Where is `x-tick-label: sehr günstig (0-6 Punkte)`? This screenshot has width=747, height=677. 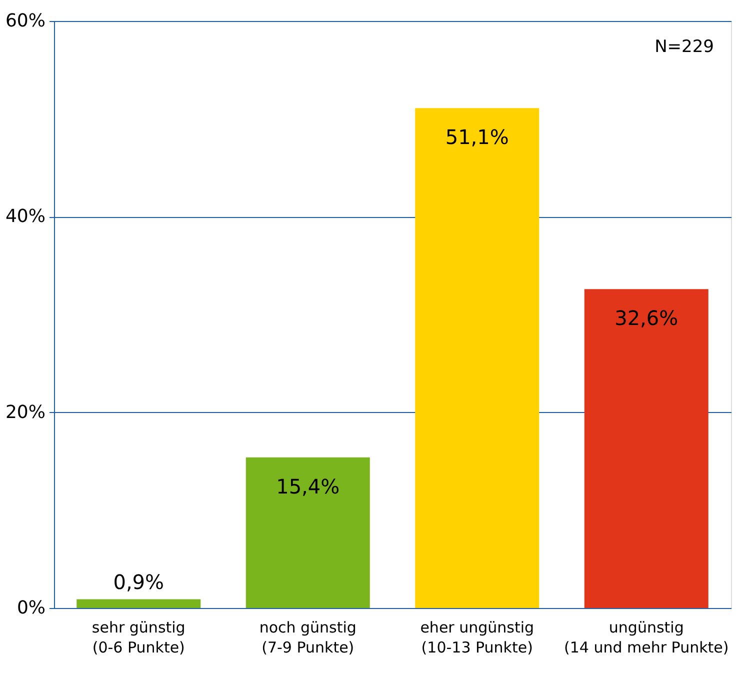
x-tick-label: sehr günstig (0-6 Punkte) is located at coordinates (139, 637).